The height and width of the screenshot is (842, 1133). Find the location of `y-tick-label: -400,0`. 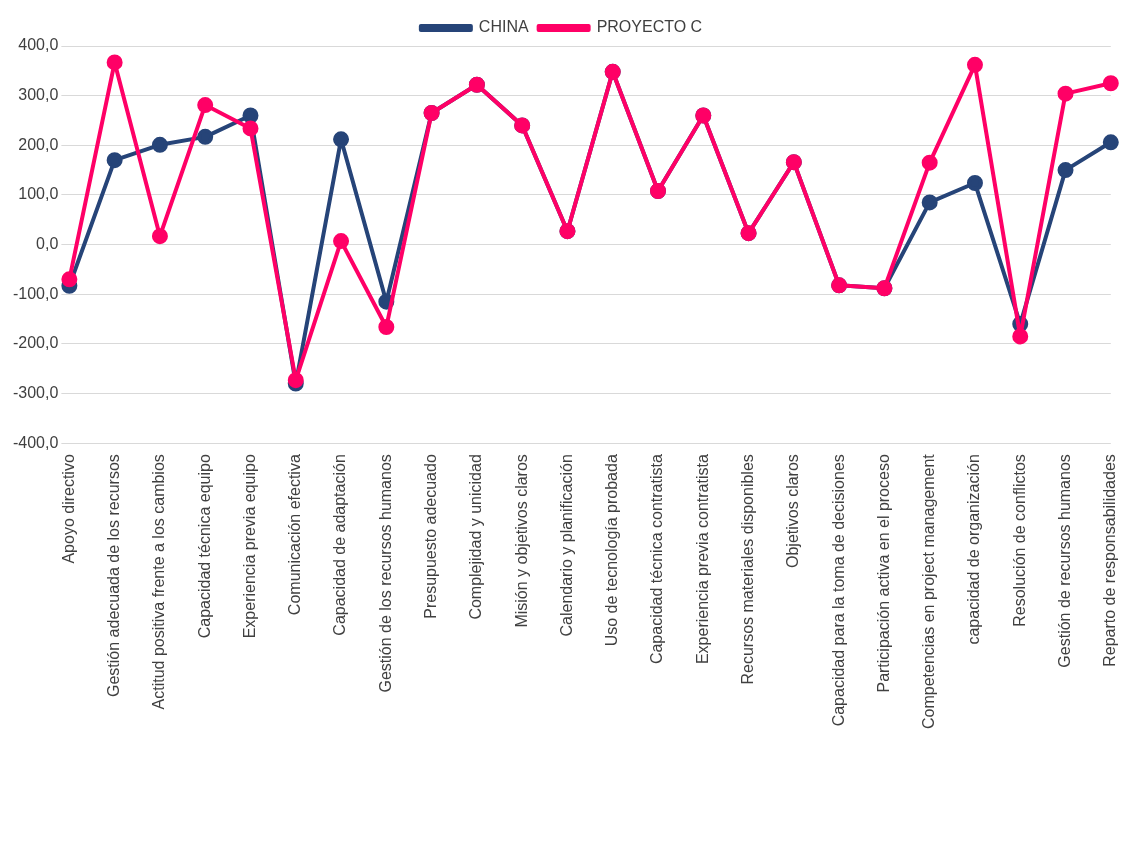

y-tick-label: -400,0 is located at coordinates (35, 442).